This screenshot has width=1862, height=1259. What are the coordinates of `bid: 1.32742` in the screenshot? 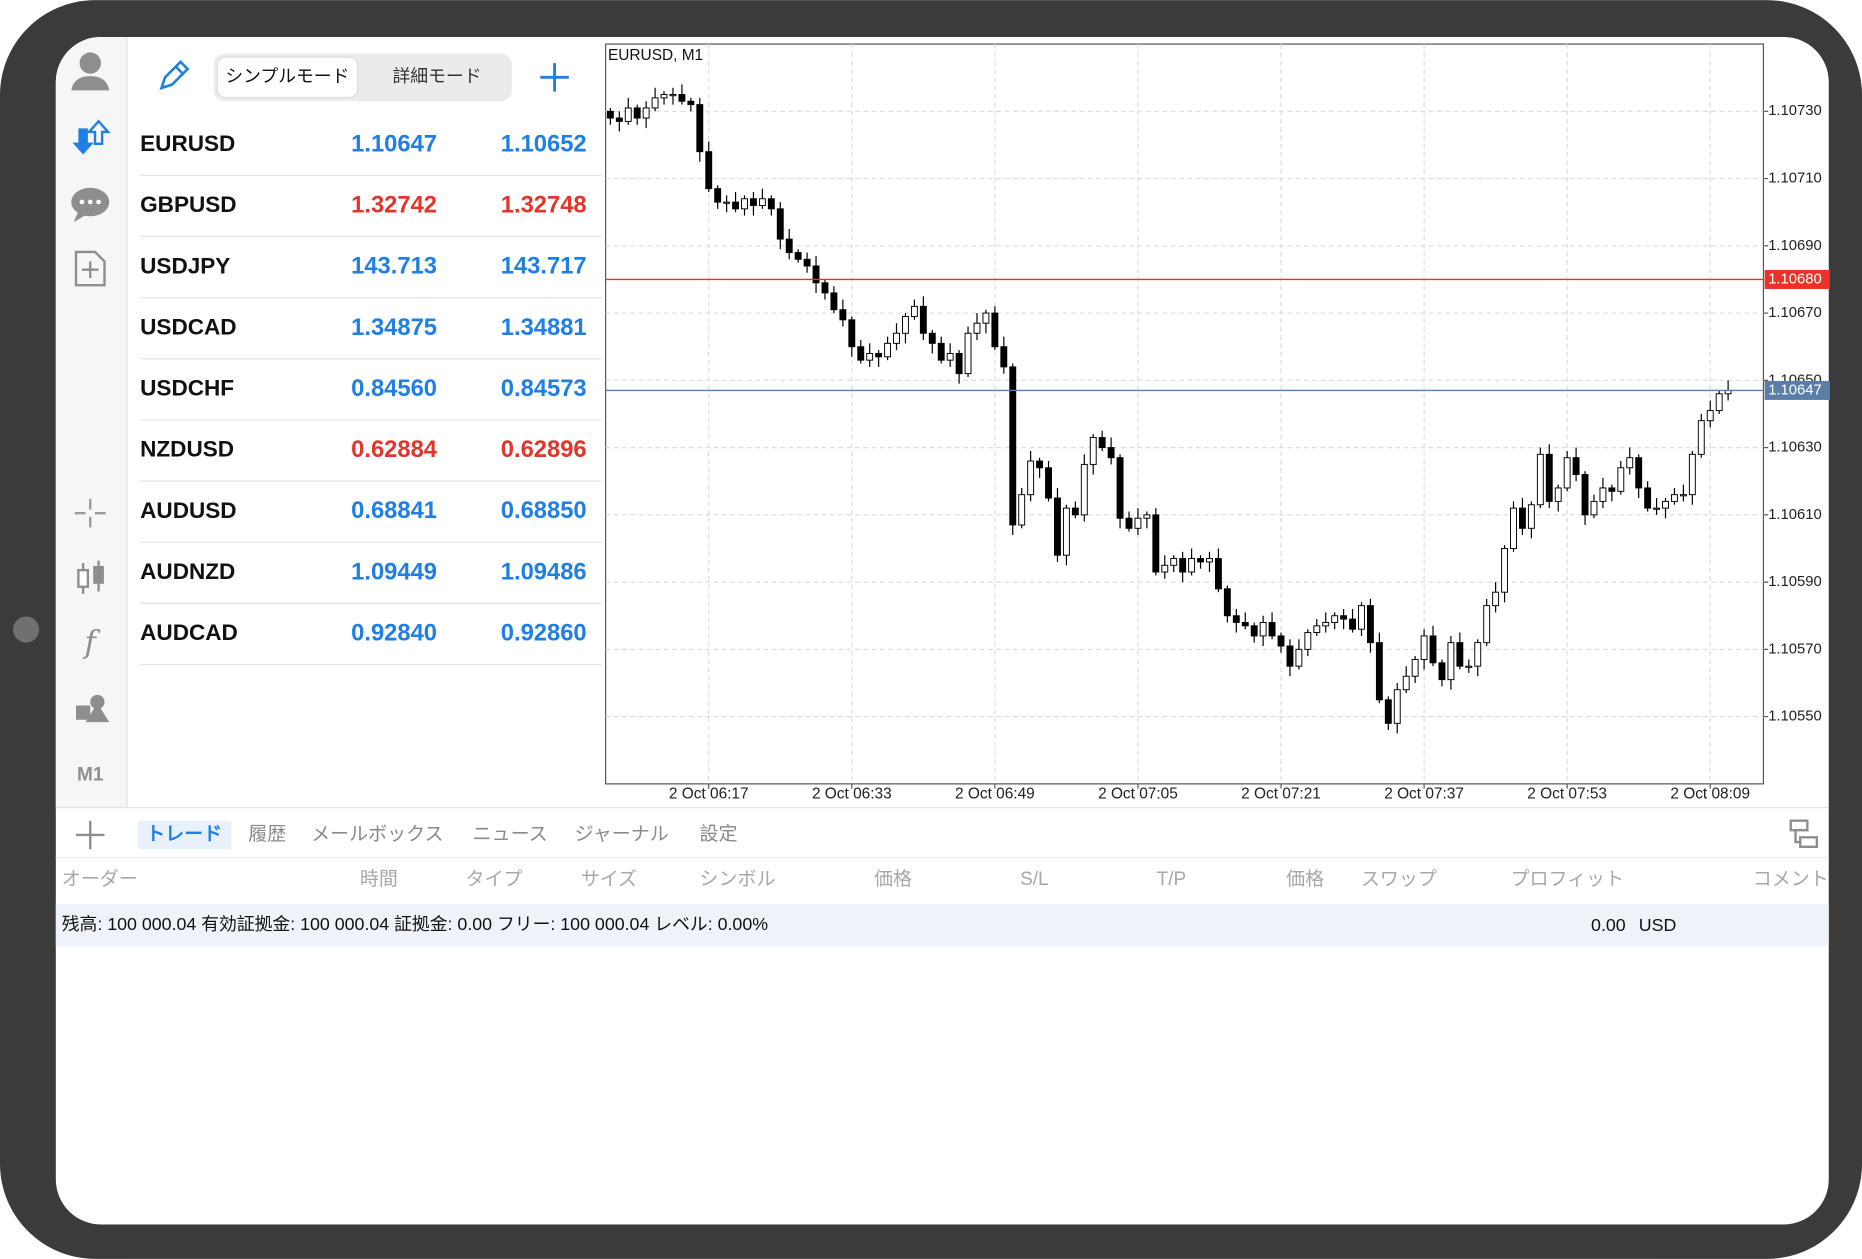 It's located at (394, 204).